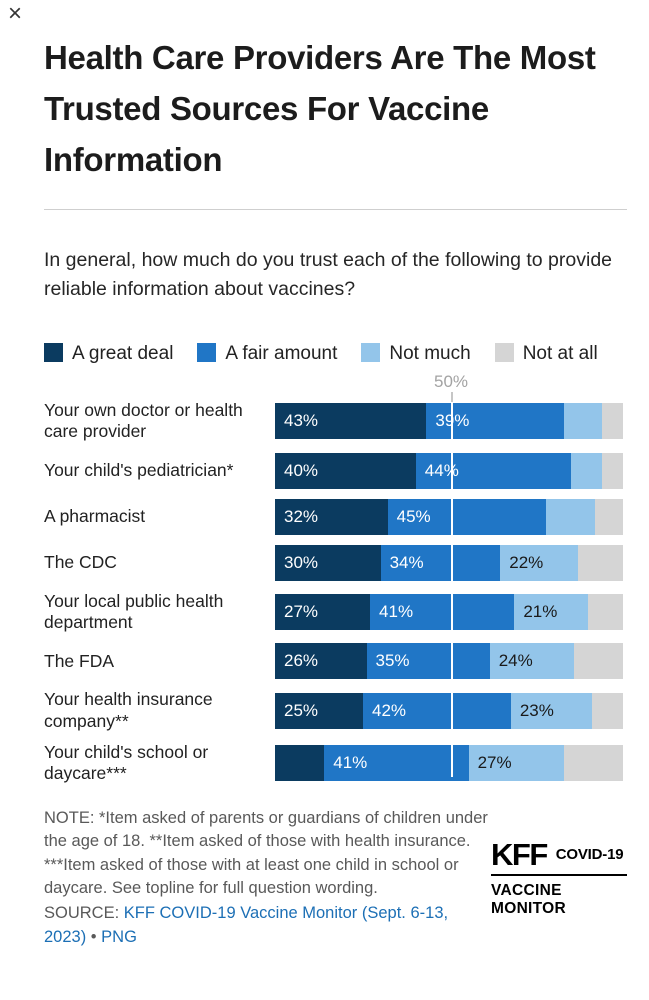  What do you see at coordinates (452, 589) in the screenshot?
I see `gridline-50pct-overlay` at bounding box center [452, 589].